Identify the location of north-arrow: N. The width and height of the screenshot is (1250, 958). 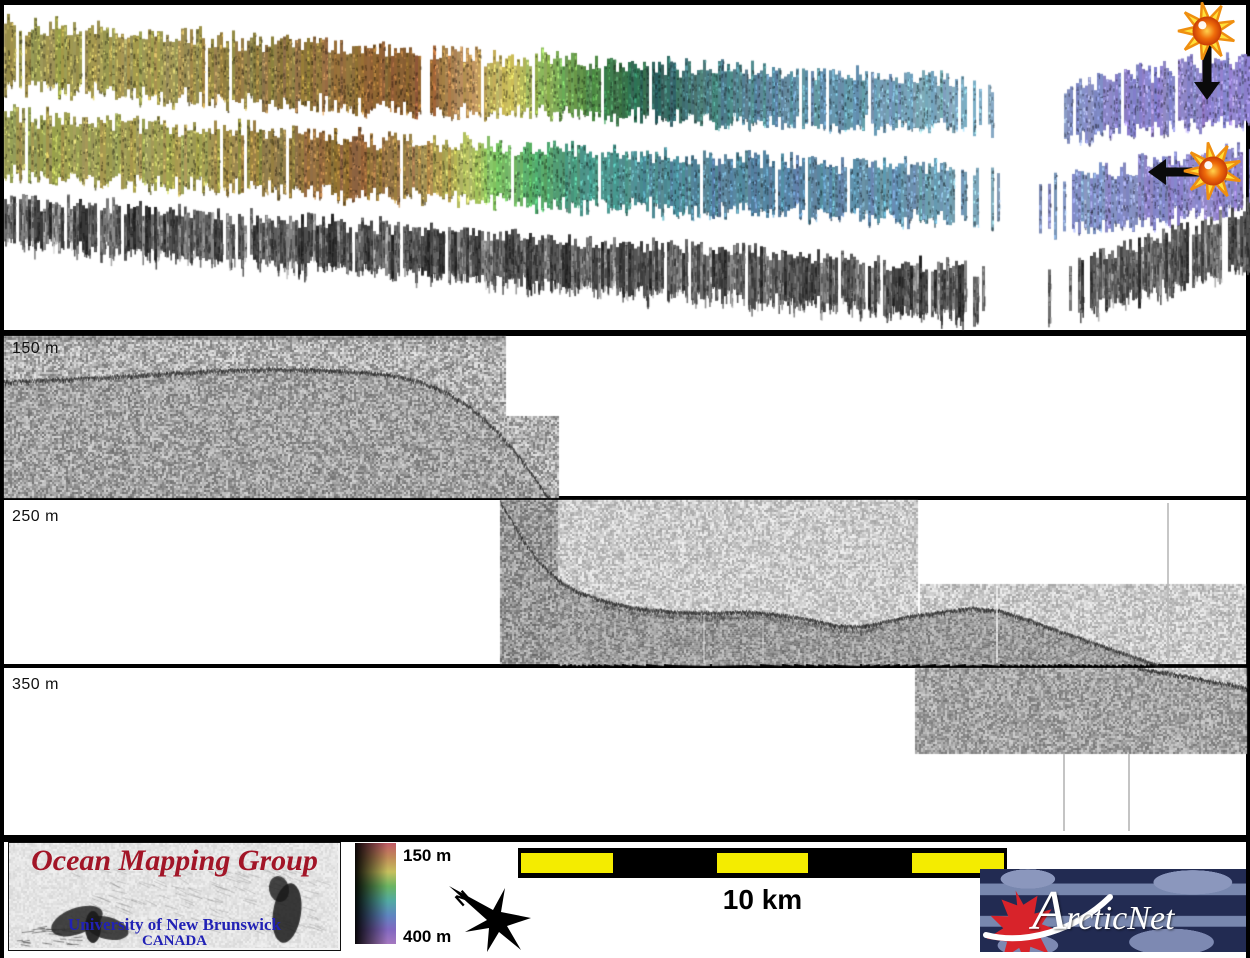
(490, 919).